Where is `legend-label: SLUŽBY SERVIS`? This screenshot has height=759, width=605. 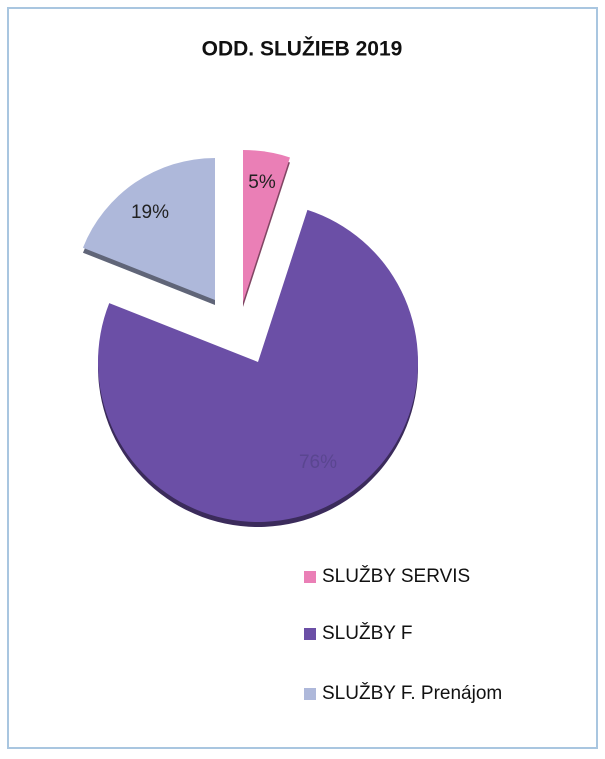
legend-label: SLUŽBY SERVIS is located at coordinates (396, 576).